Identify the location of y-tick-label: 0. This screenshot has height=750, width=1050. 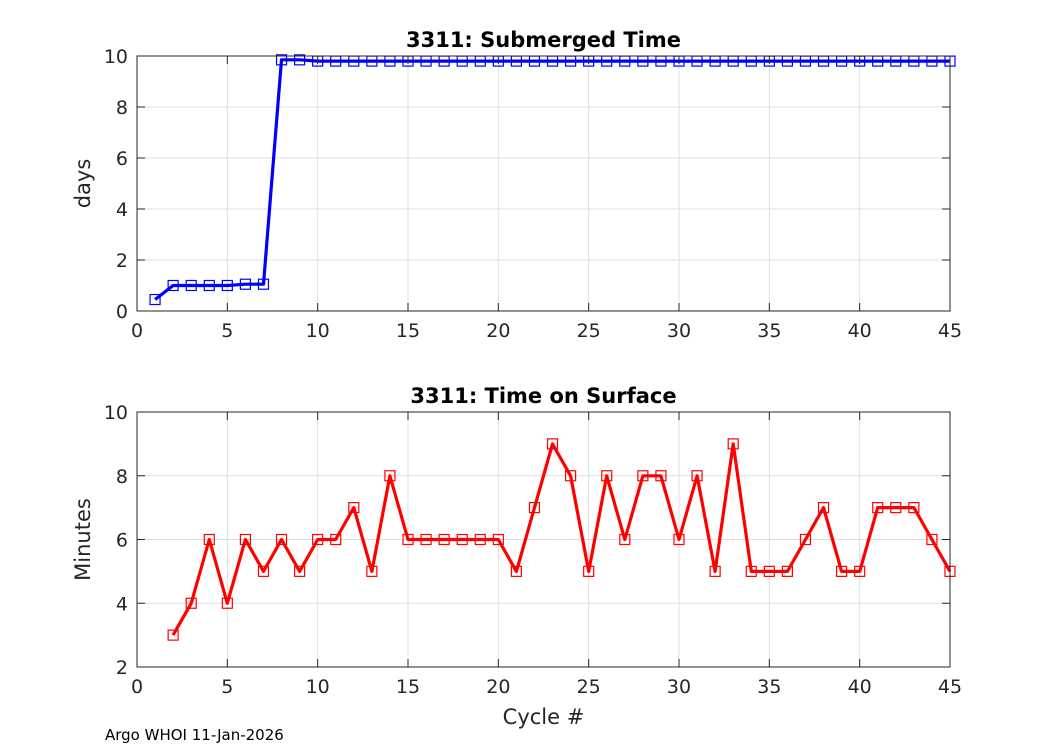
(122, 312).